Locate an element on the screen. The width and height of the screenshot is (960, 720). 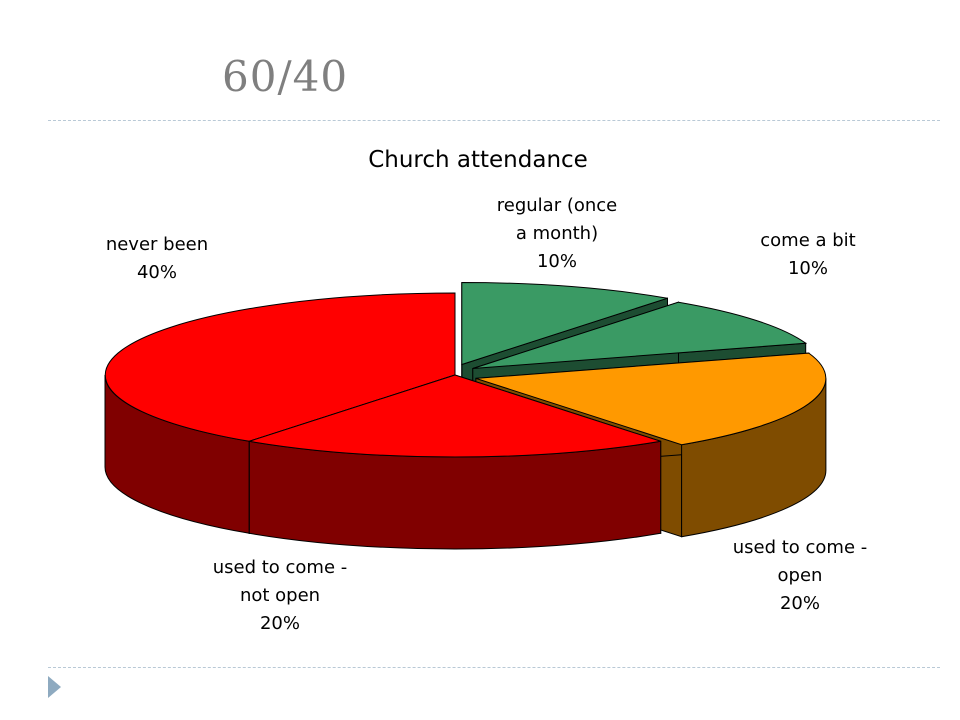
pie-slice-1-label: regular (once a month) 10% is located at coordinates (557, 233).